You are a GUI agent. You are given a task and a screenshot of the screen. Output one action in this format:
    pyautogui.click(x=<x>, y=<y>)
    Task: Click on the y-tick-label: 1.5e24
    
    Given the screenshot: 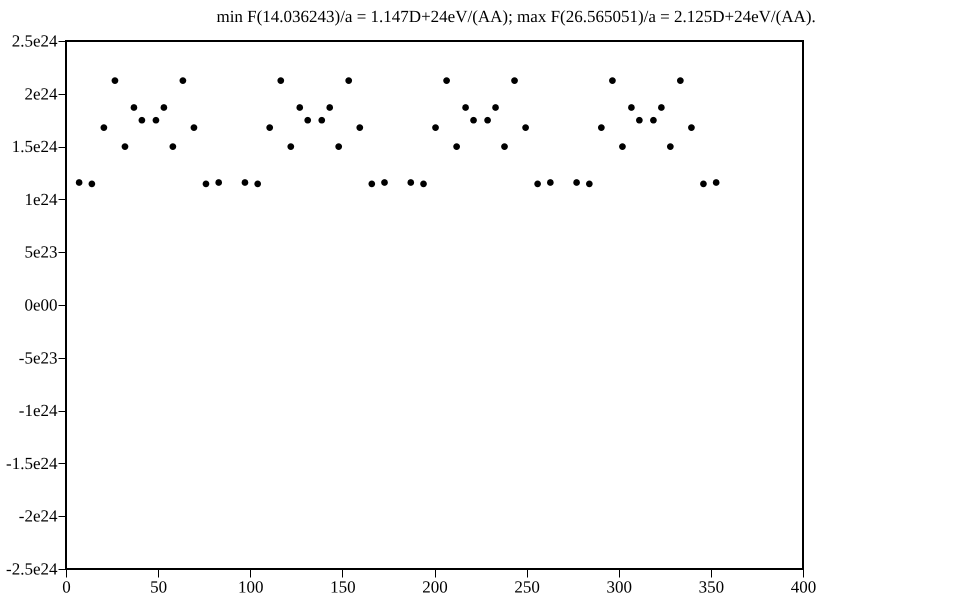 What is the action you would take?
    pyautogui.click(x=35, y=146)
    